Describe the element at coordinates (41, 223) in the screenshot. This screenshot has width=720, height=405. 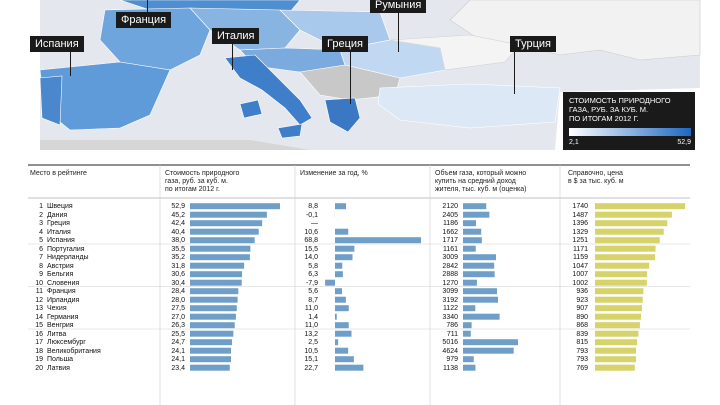
I see `rank-number: 3` at that location.